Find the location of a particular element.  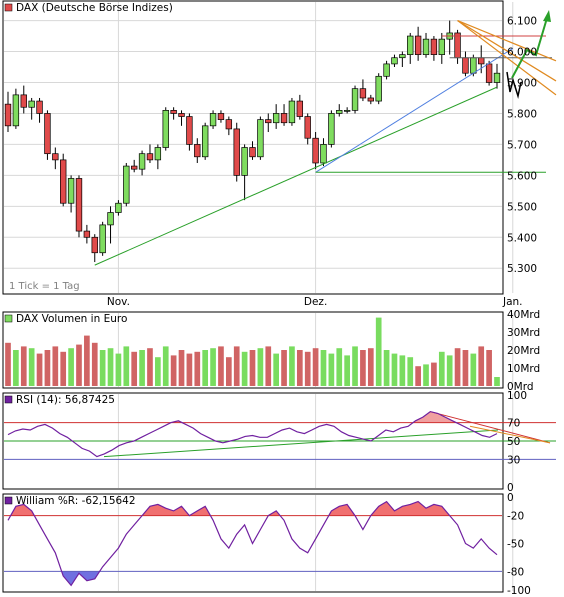

volume-legend: DAX Volumen in Euro is located at coordinates (65, 319).